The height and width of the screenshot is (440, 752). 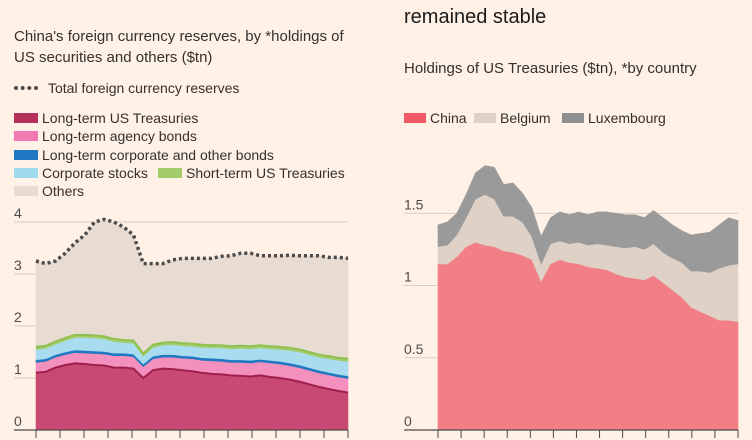 What do you see at coordinates (192, 241) in the screenshot?
I see `line-total-reserves` at bounding box center [192, 241].